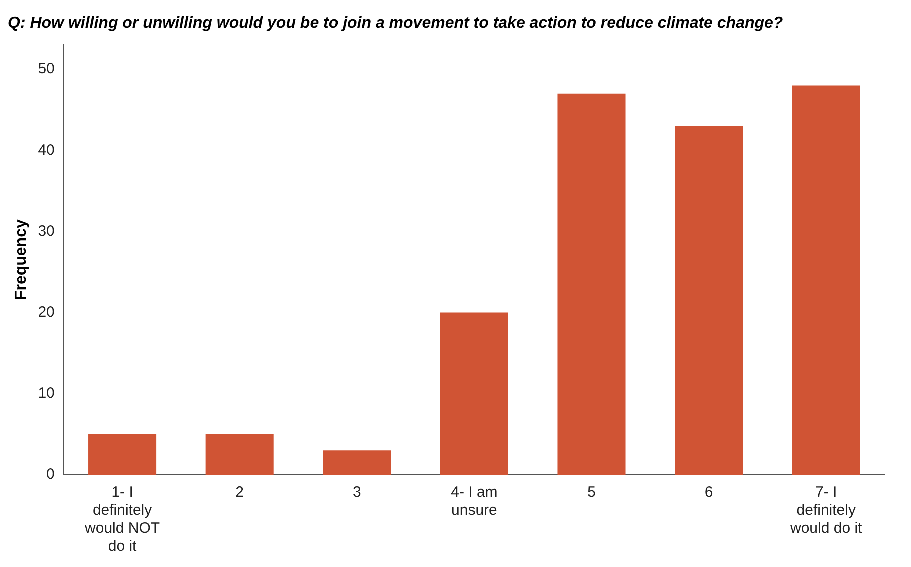  What do you see at coordinates (709, 493) in the screenshot?
I see `x-tick-label: 6` at bounding box center [709, 493].